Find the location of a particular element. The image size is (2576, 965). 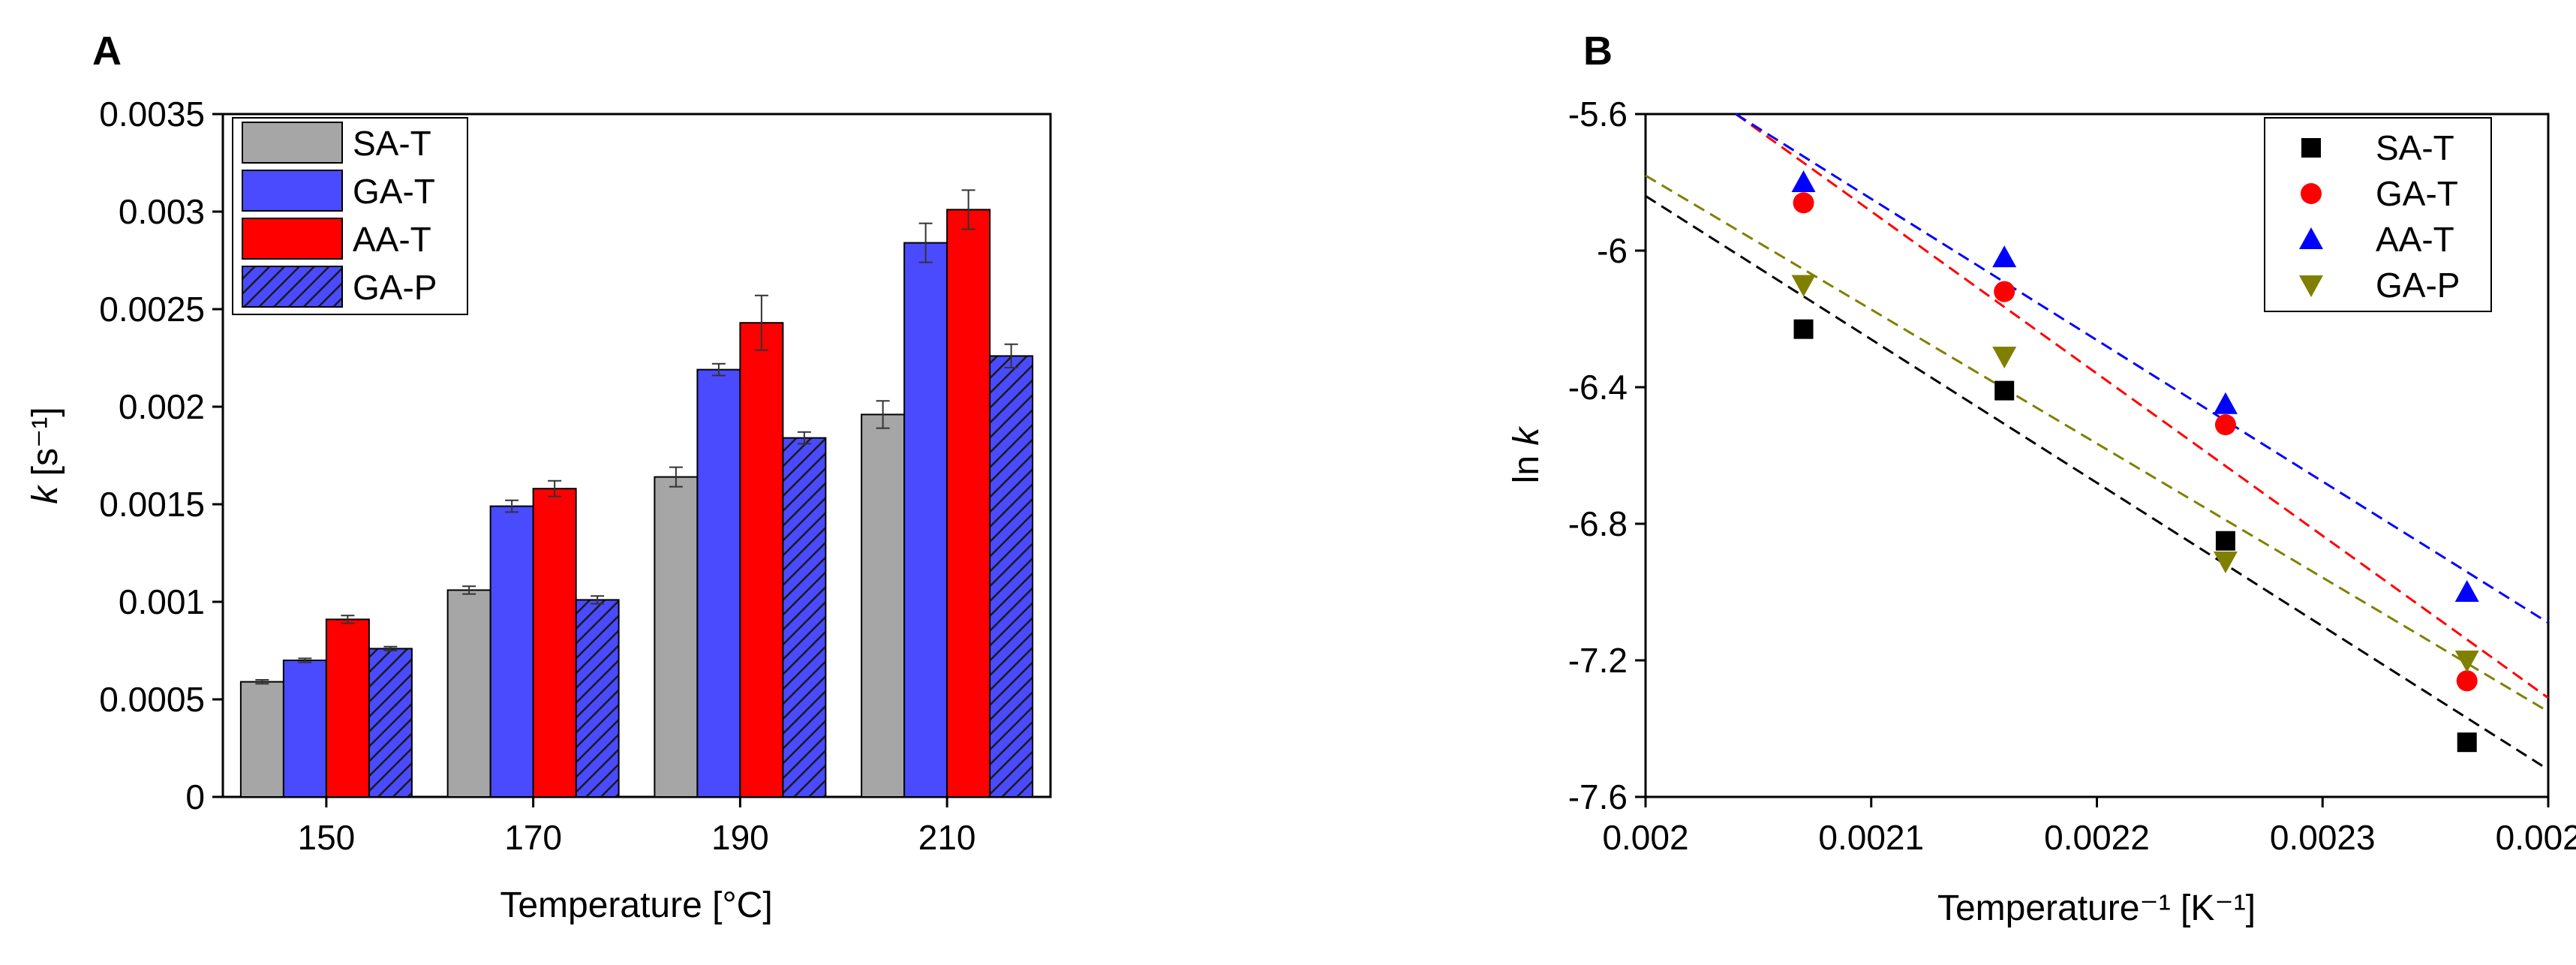

panel-a-y-tick-label: 0 is located at coordinates (195, 796).